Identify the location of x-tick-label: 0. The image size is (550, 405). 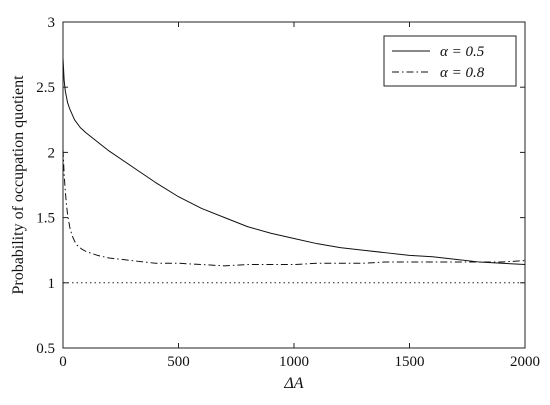
(63, 362).